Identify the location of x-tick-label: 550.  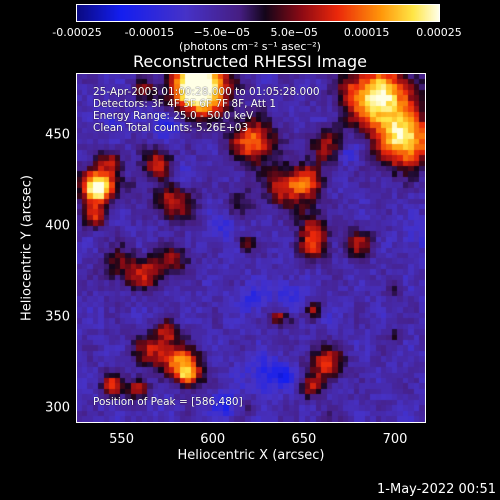
(121, 439).